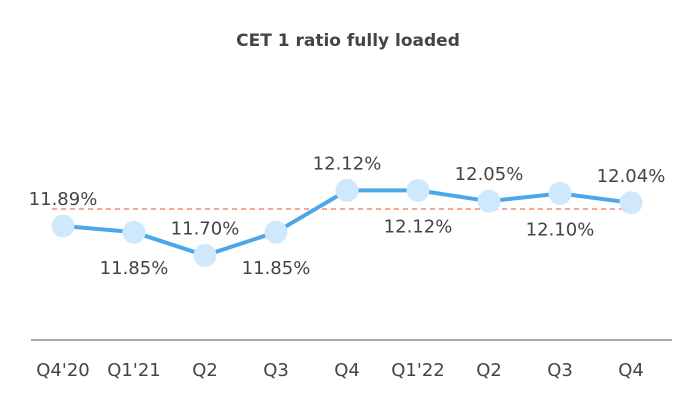 The image size is (700, 408). What do you see at coordinates (347, 370) in the screenshot?
I see `x-tick-label-5: Q4` at bounding box center [347, 370].